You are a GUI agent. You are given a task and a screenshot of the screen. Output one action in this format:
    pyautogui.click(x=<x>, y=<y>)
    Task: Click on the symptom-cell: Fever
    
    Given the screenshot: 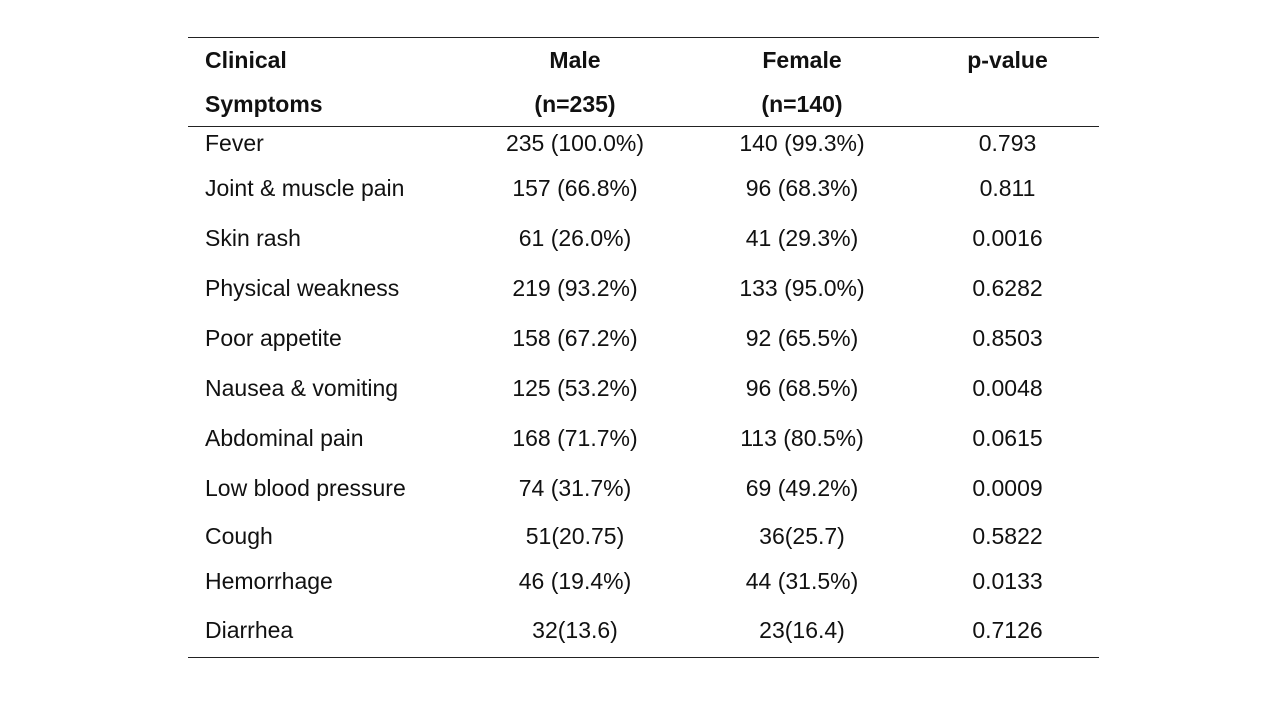 What is the action you would take?
    pyautogui.click(x=234, y=143)
    